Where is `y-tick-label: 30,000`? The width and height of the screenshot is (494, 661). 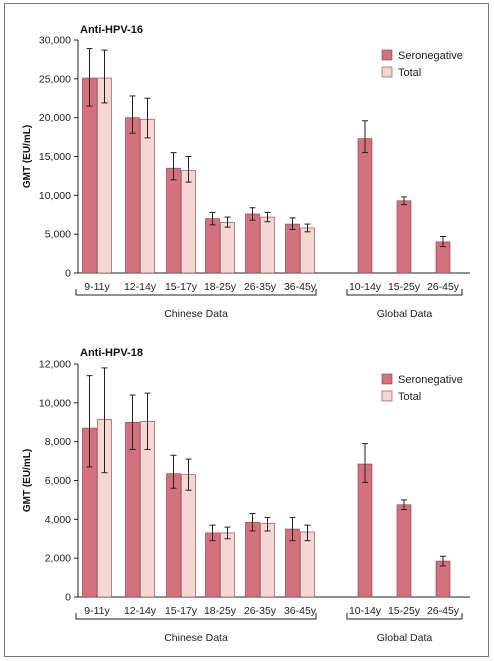 y-tick-label: 30,000 is located at coordinates (55, 41).